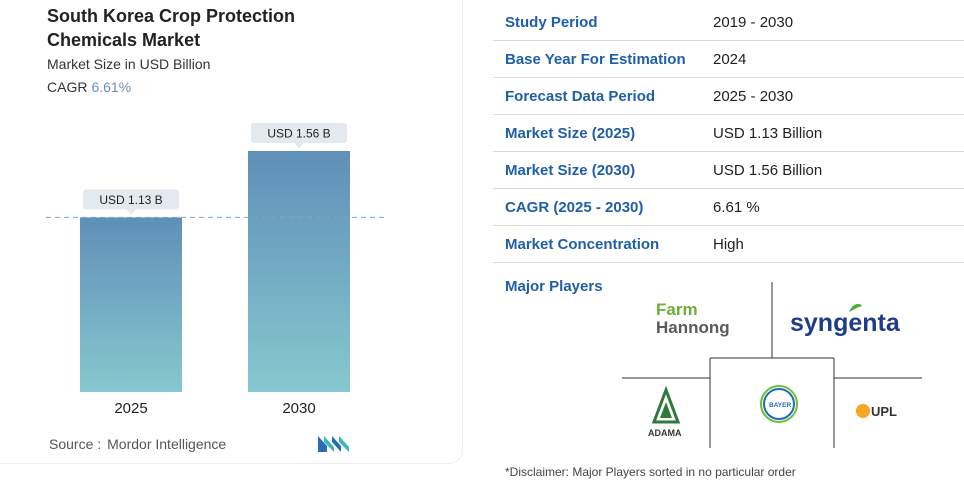 Image resolution: width=964 pixels, height=489 pixels. Describe the element at coordinates (768, 170) in the screenshot. I see `row-value: USD 1.56 Billion` at that location.